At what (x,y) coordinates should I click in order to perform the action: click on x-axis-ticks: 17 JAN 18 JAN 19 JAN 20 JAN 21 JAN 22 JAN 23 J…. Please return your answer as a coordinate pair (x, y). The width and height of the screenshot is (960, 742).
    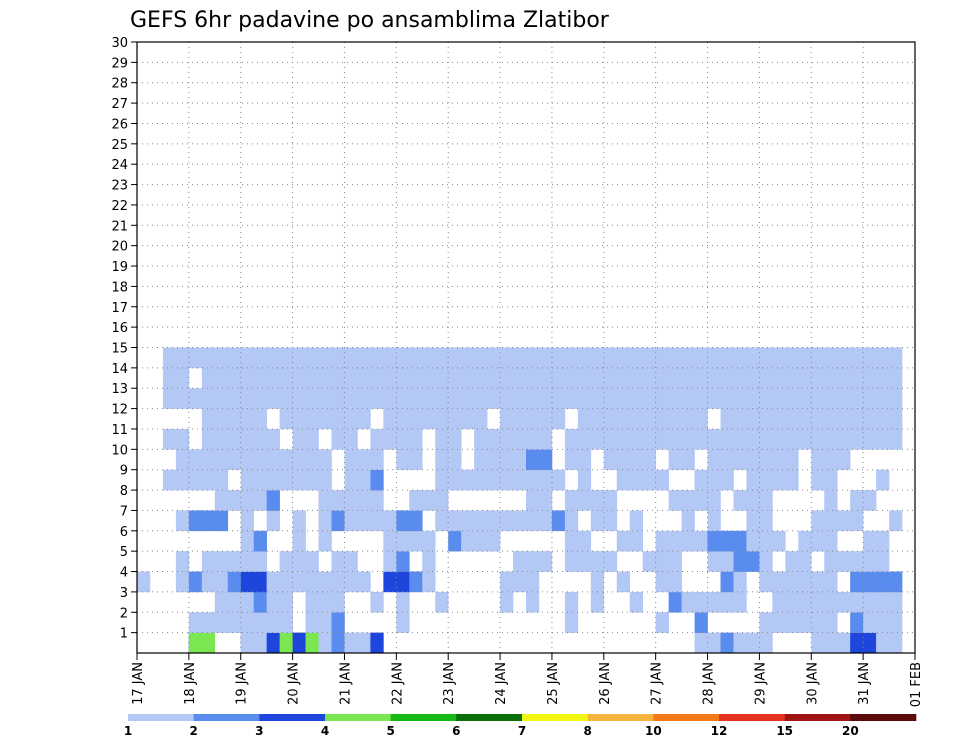
    Looking at the image, I should click on (527, 680).